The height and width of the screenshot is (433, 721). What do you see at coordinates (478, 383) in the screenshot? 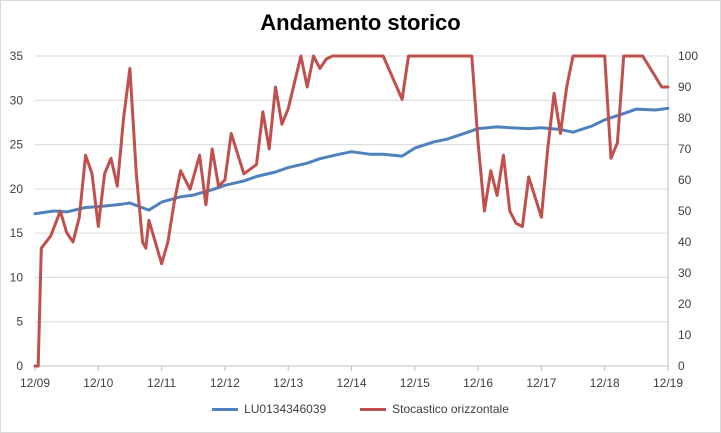
I see `x-tick-label-7: 12/16` at bounding box center [478, 383].